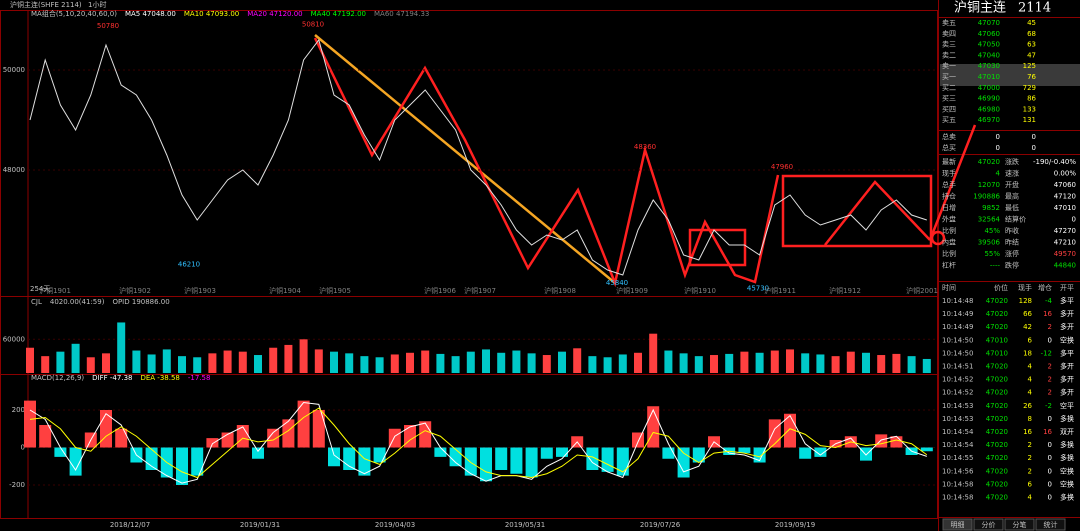 The image size is (1080, 531). I want to click on ticks-header: 现手, so click(1025, 287).